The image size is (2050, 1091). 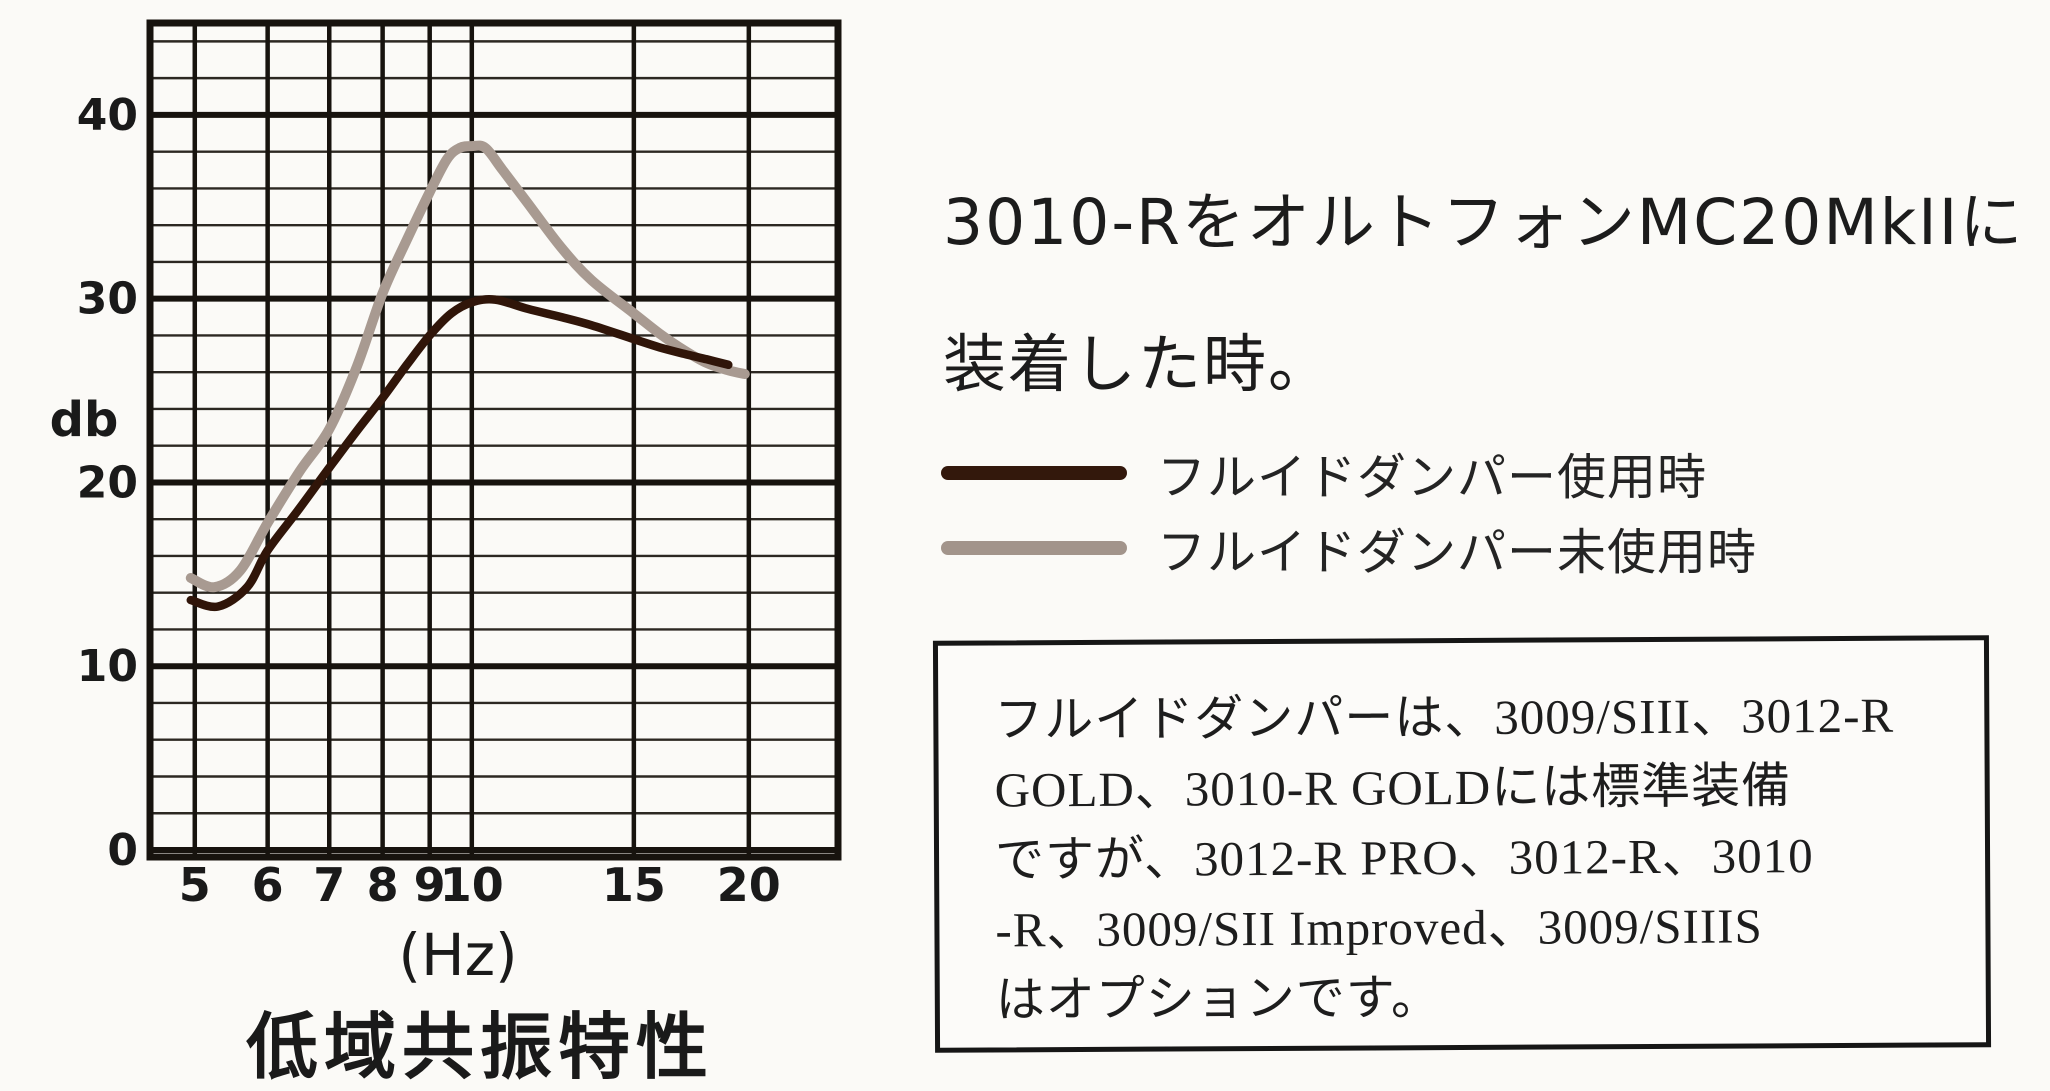 I want to click on legend: フルイドダンパー使用時 フルイドダンパー未使用時, so click(x=1349, y=517).